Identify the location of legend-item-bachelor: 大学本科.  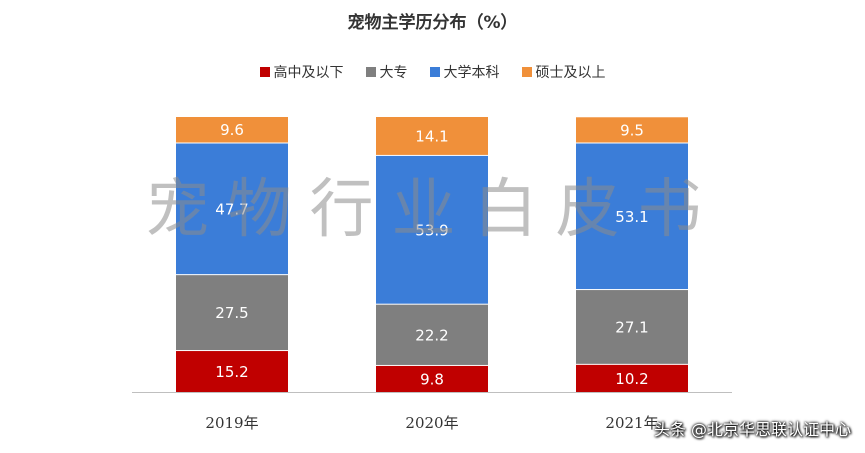
(464, 72).